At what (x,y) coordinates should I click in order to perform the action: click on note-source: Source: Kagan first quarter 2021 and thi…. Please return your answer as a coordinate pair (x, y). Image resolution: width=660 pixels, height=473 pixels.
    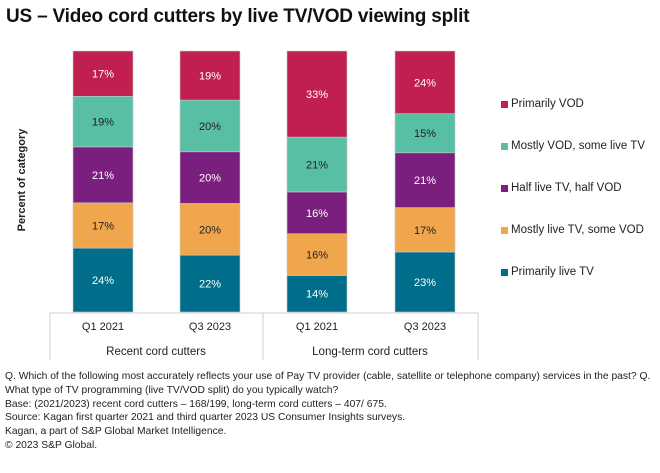
    Looking at the image, I should click on (205, 418).